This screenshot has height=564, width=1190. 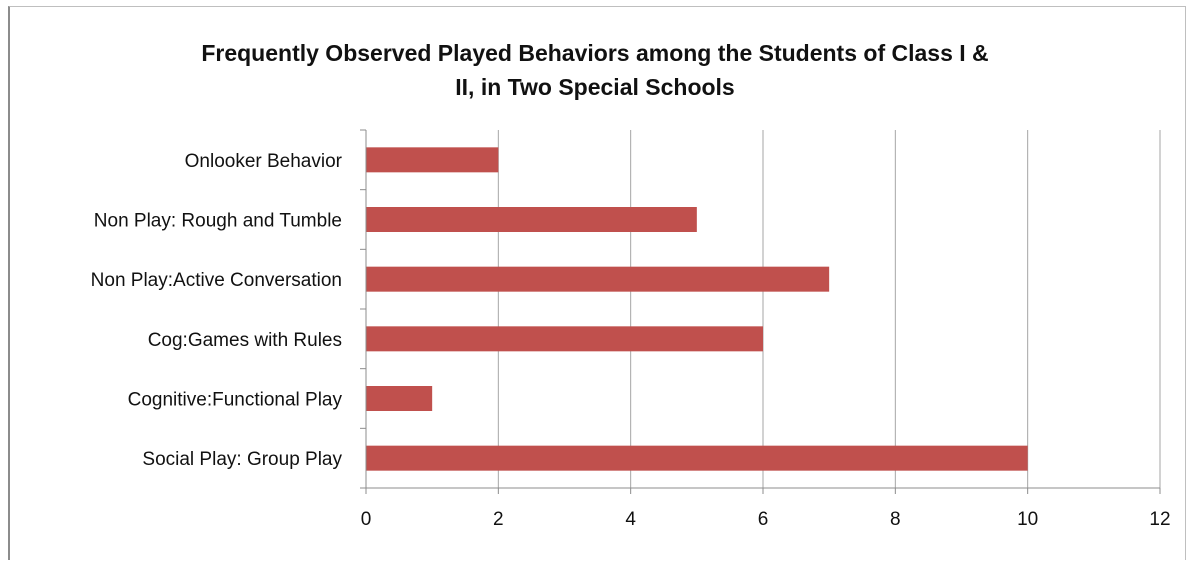 I want to click on x-tick-label: 6, so click(x=763, y=519).